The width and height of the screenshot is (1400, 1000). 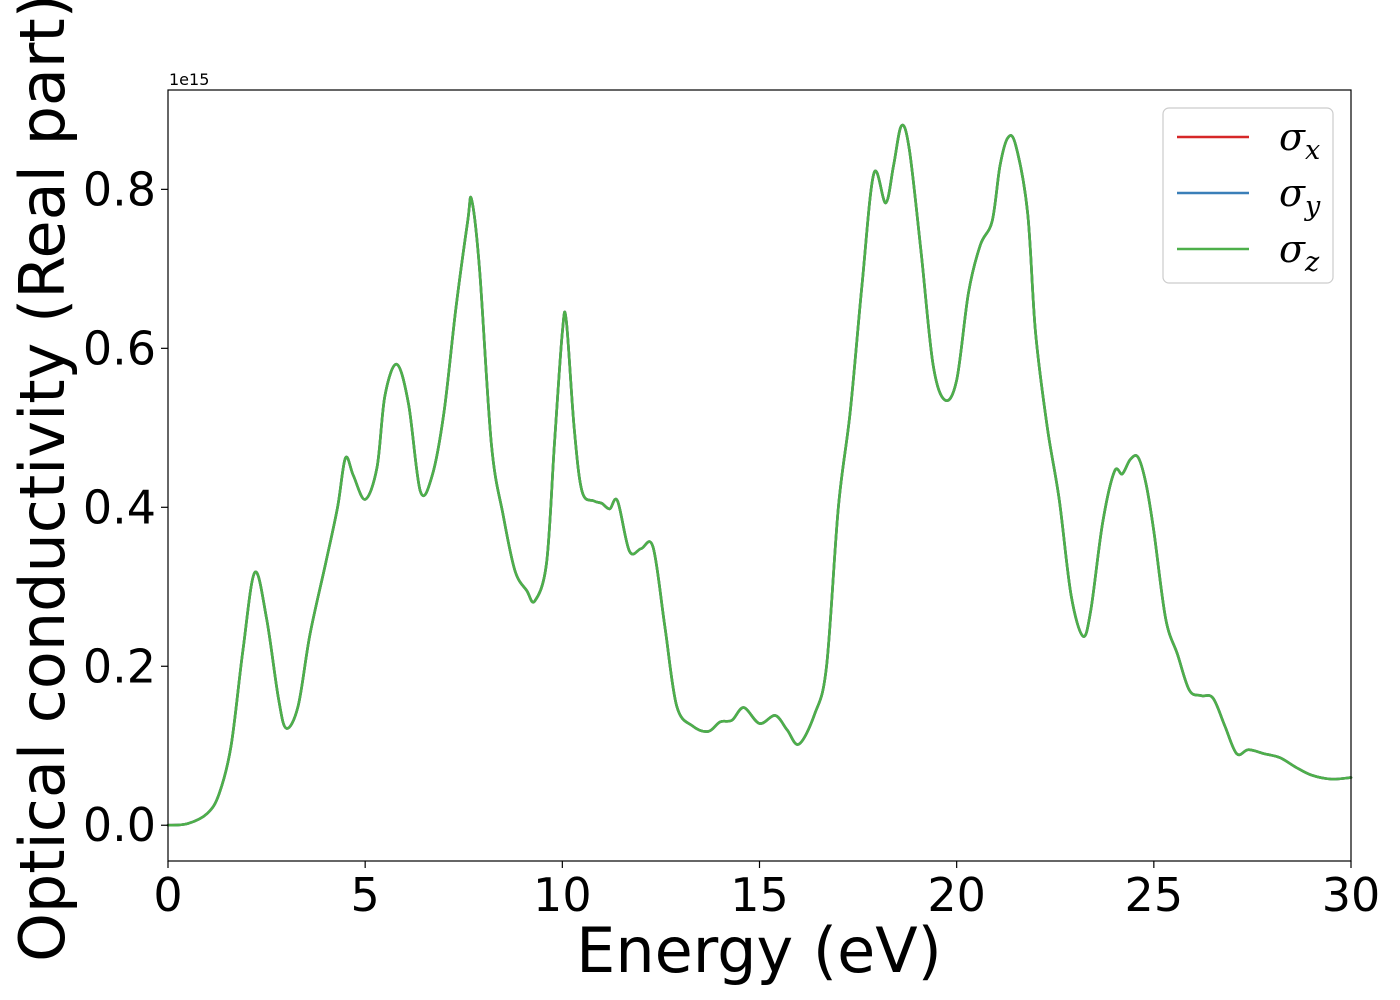 I want to click on x-axis-ticks: 0 5 10 15 20 25 30, so click(x=766, y=891).